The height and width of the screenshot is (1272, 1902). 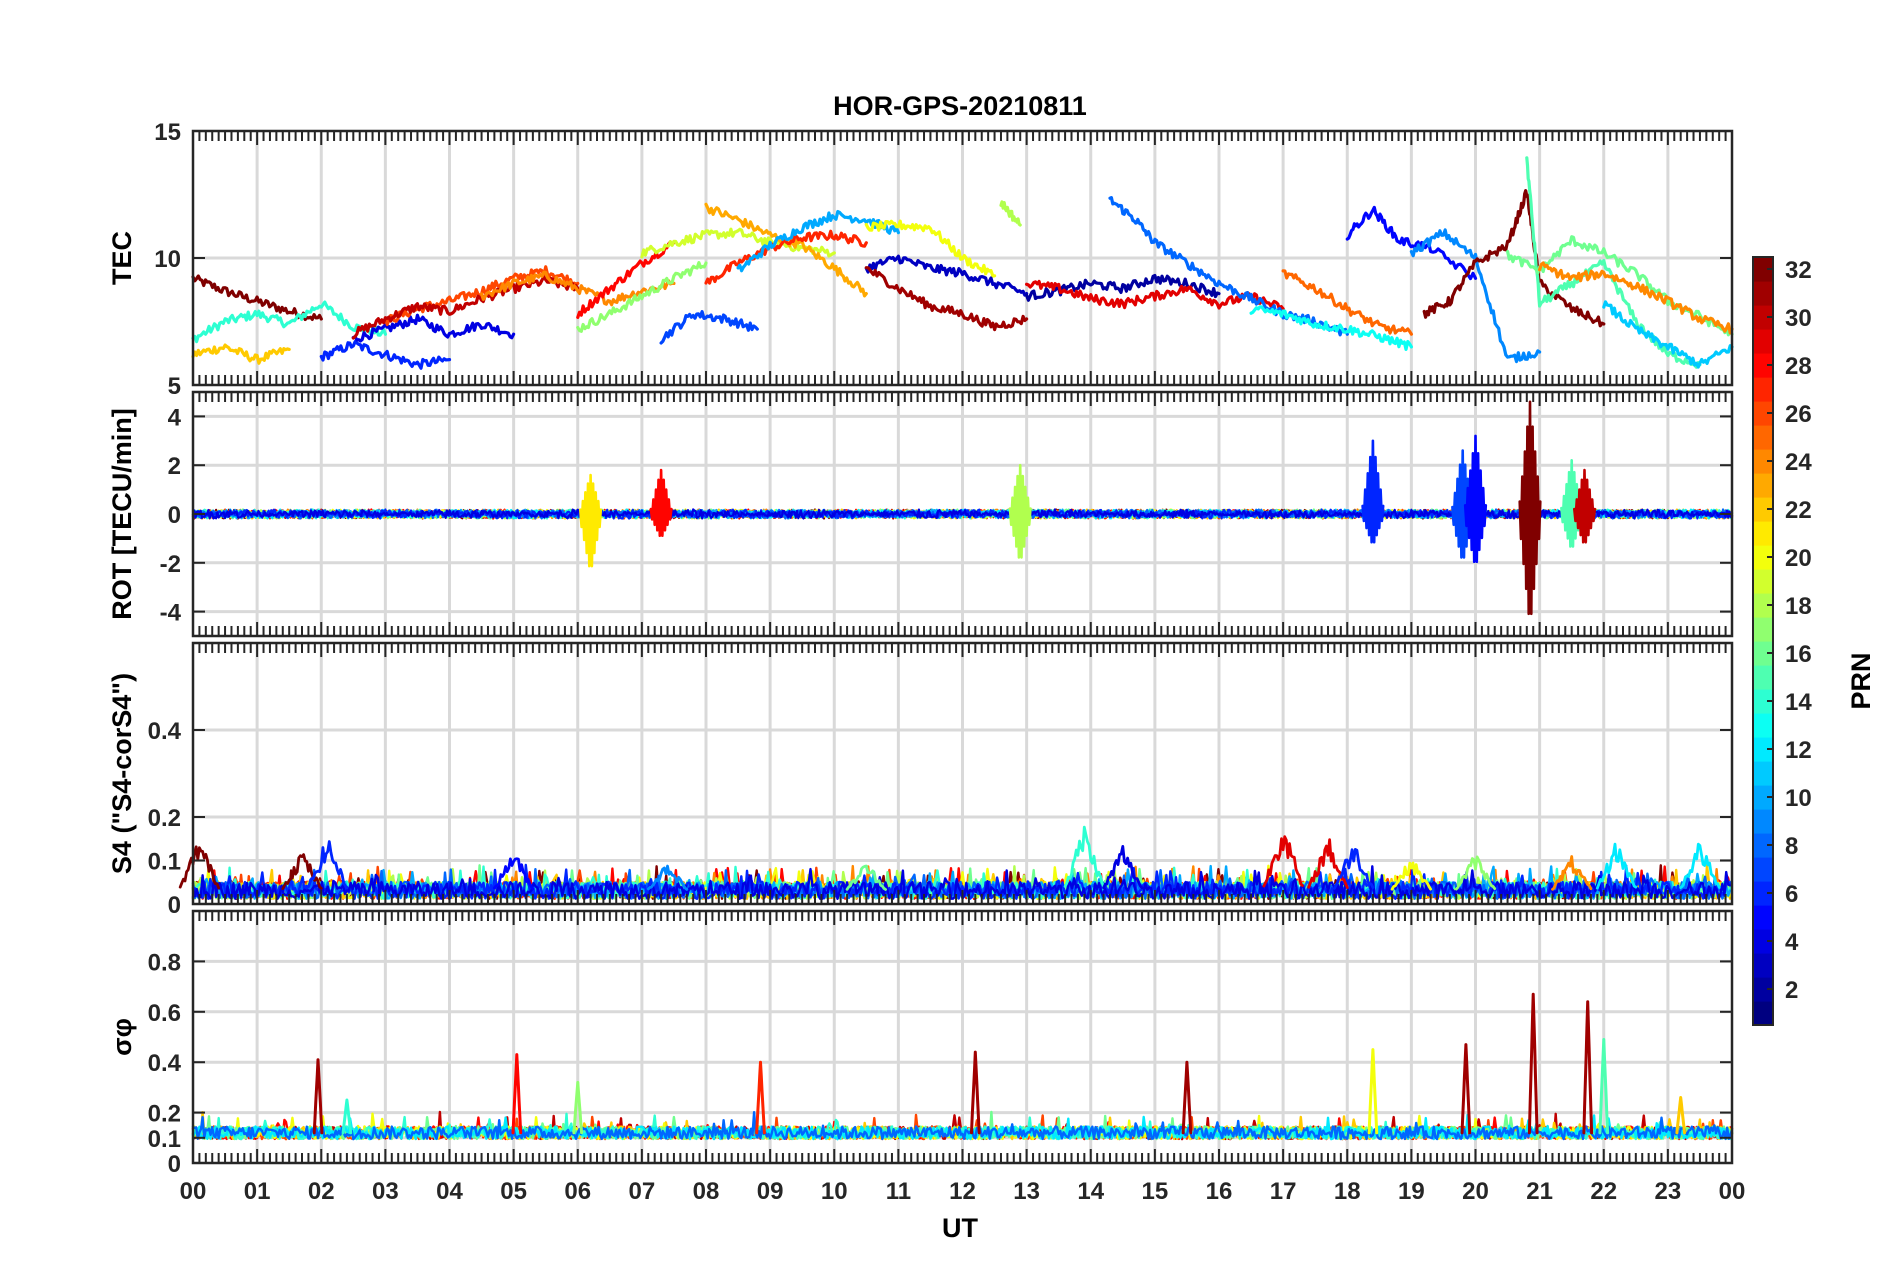 What do you see at coordinates (1798, 510) in the screenshot?
I see `colorbar-tick-label: 22` at bounding box center [1798, 510].